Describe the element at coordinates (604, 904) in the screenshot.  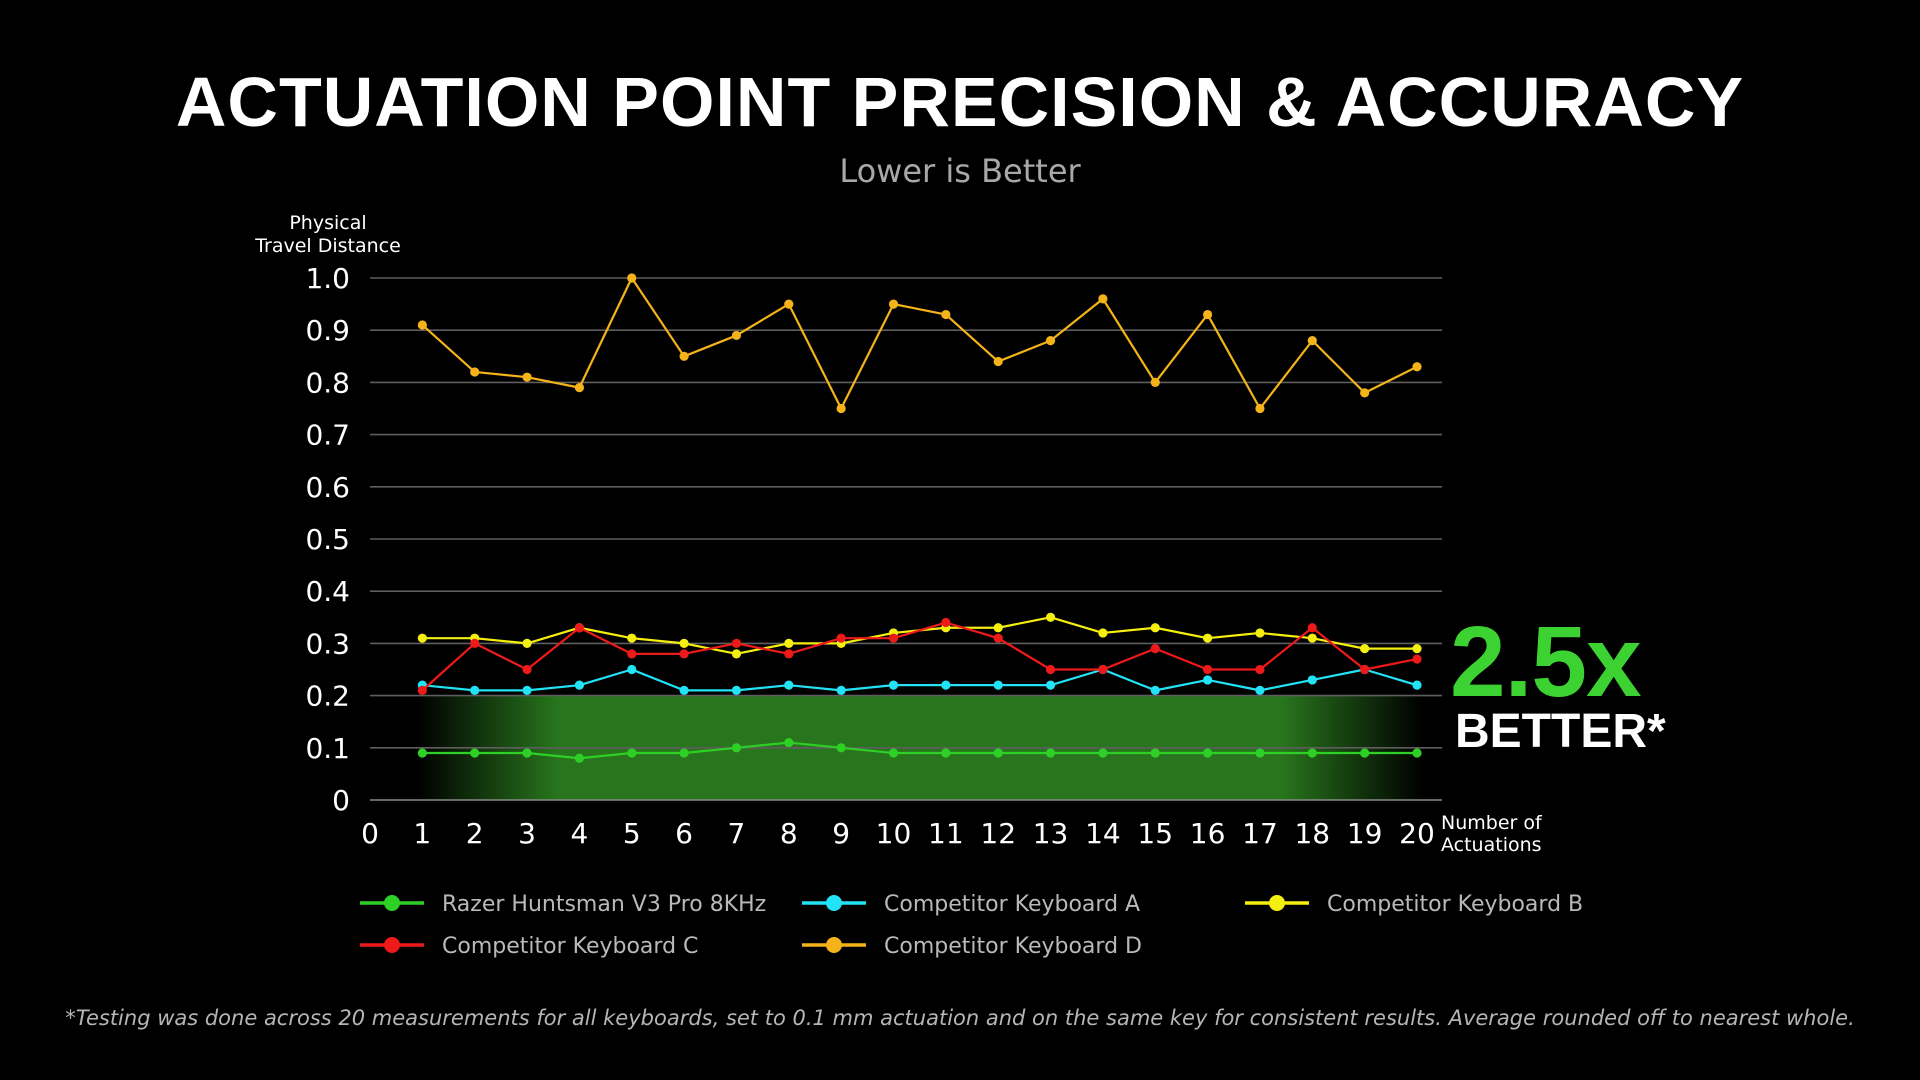
I see `legend-label: Razer Huntsman V3 Pro 8KHz` at that location.